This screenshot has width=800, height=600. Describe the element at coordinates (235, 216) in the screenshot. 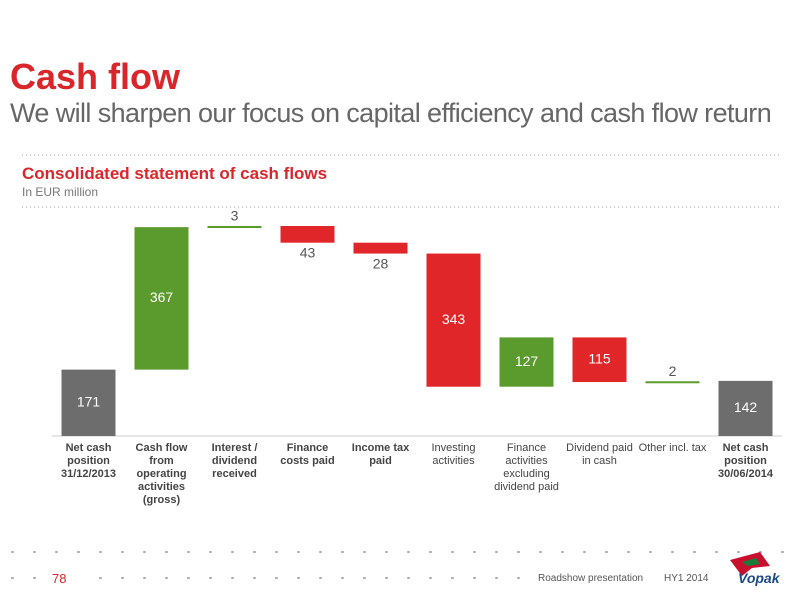

I see `value-label: 3` at that location.